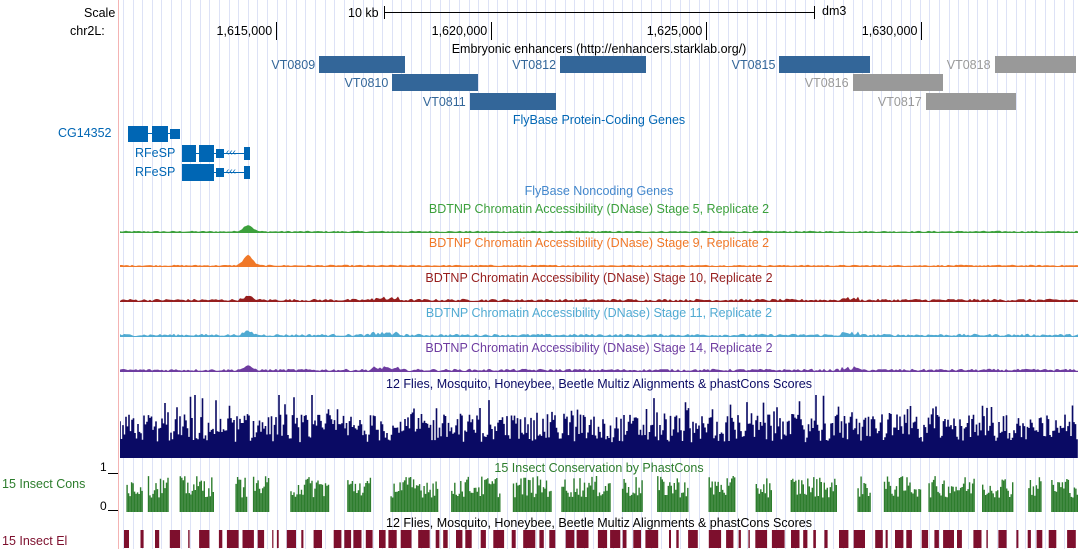 This screenshot has width=1078, height=549. What do you see at coordinates (216, 153) in the screenshot?
I see `gene-rfesp-1: ‹‹‹` at bounding box center [216, 153].